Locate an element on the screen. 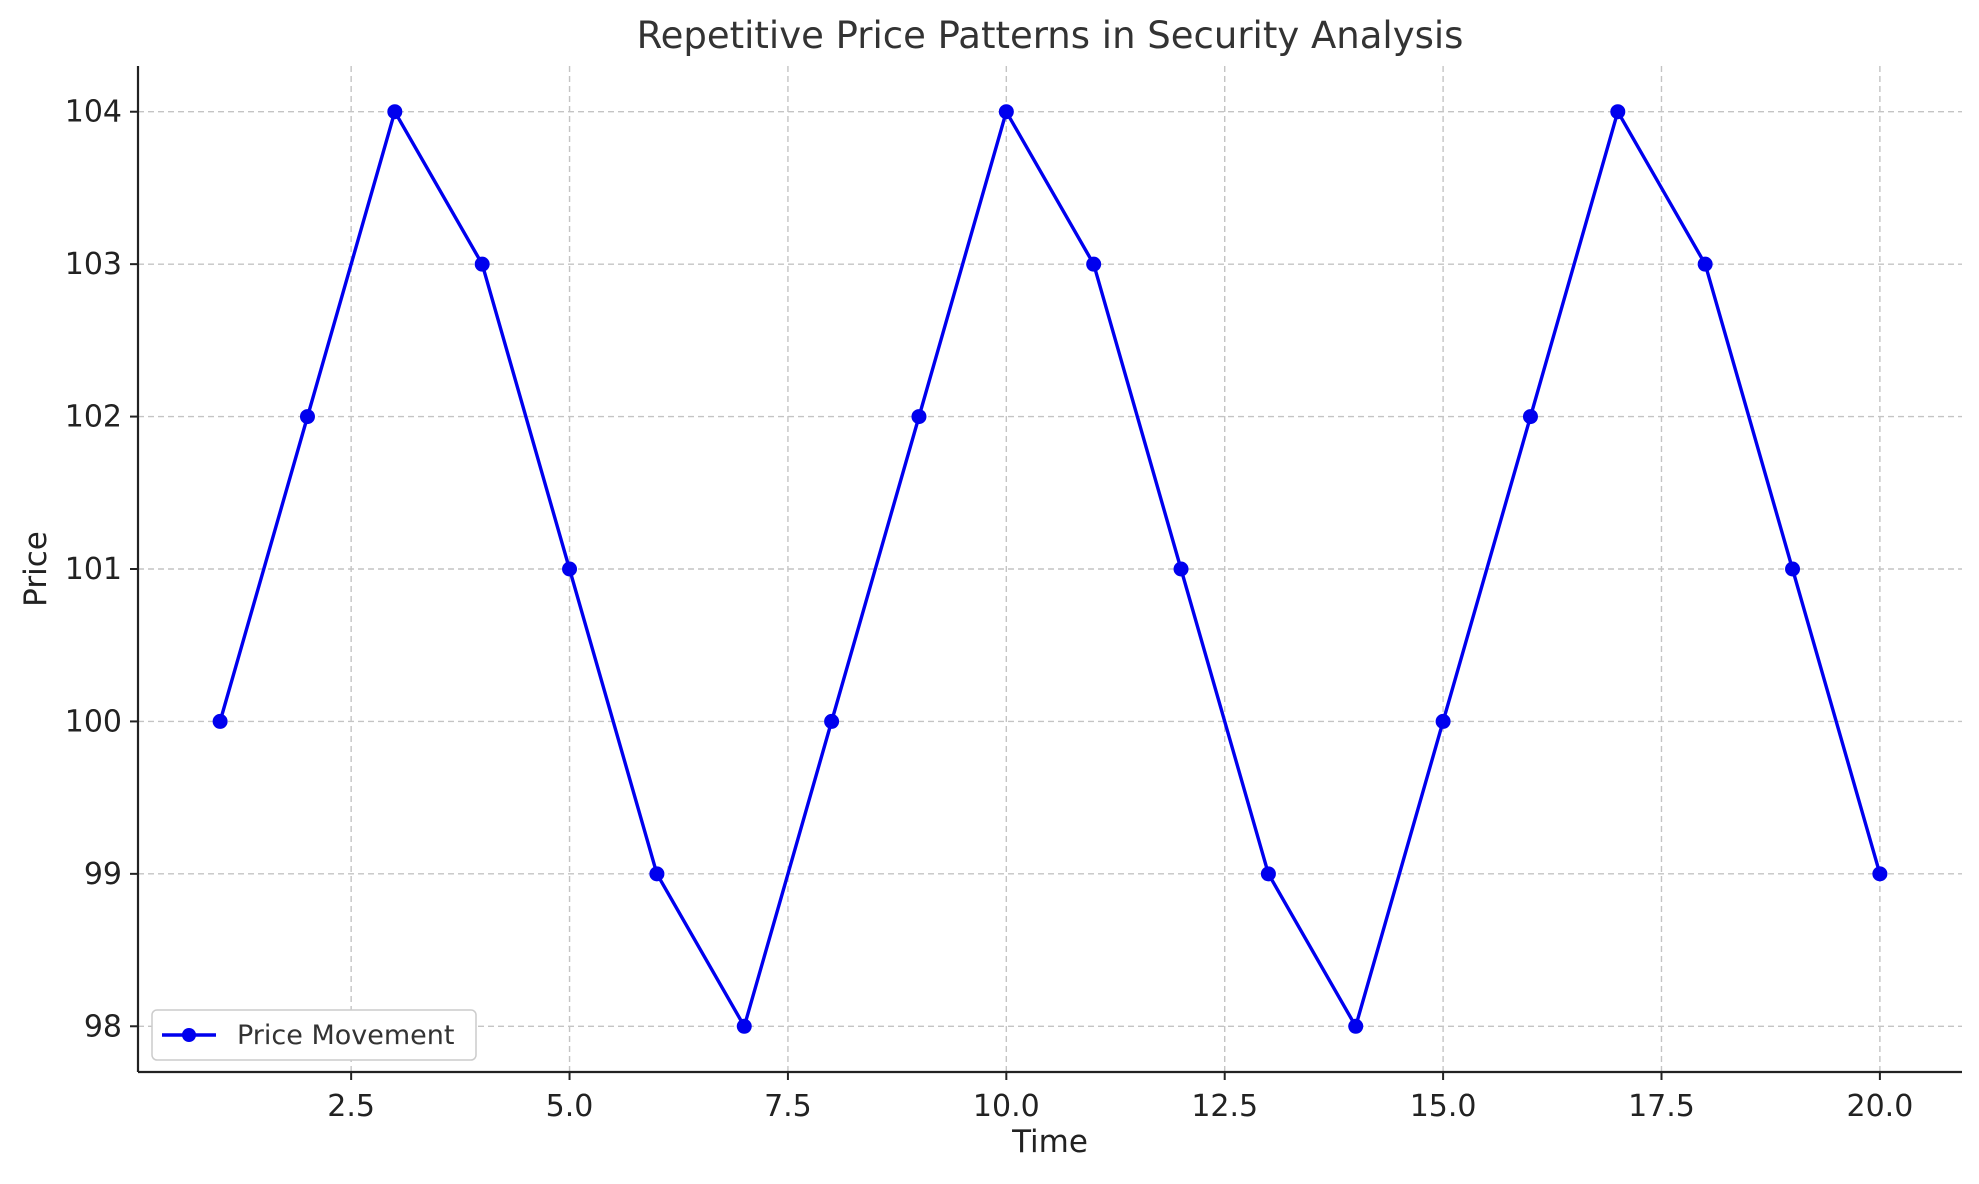 Image resolution: width=1979 pixels, height=1184 pixels. legend-label: Price Movement is located at coordinates (345, 1035).